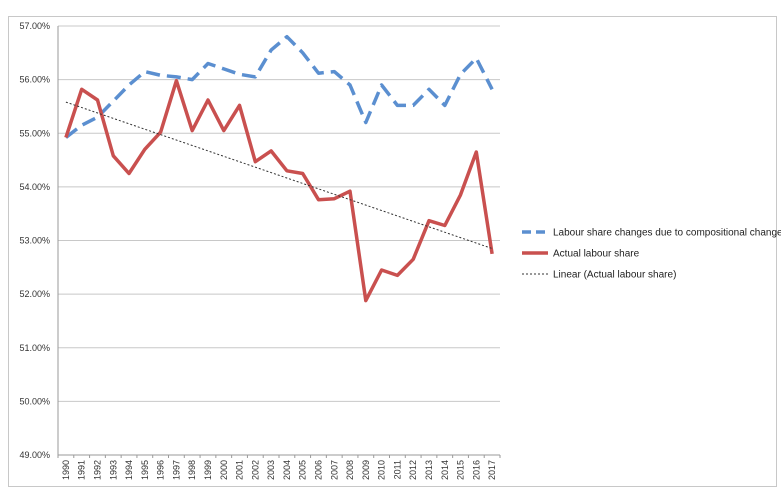  I want to click on y-tick-label: 56.00%, so click(34, 80).